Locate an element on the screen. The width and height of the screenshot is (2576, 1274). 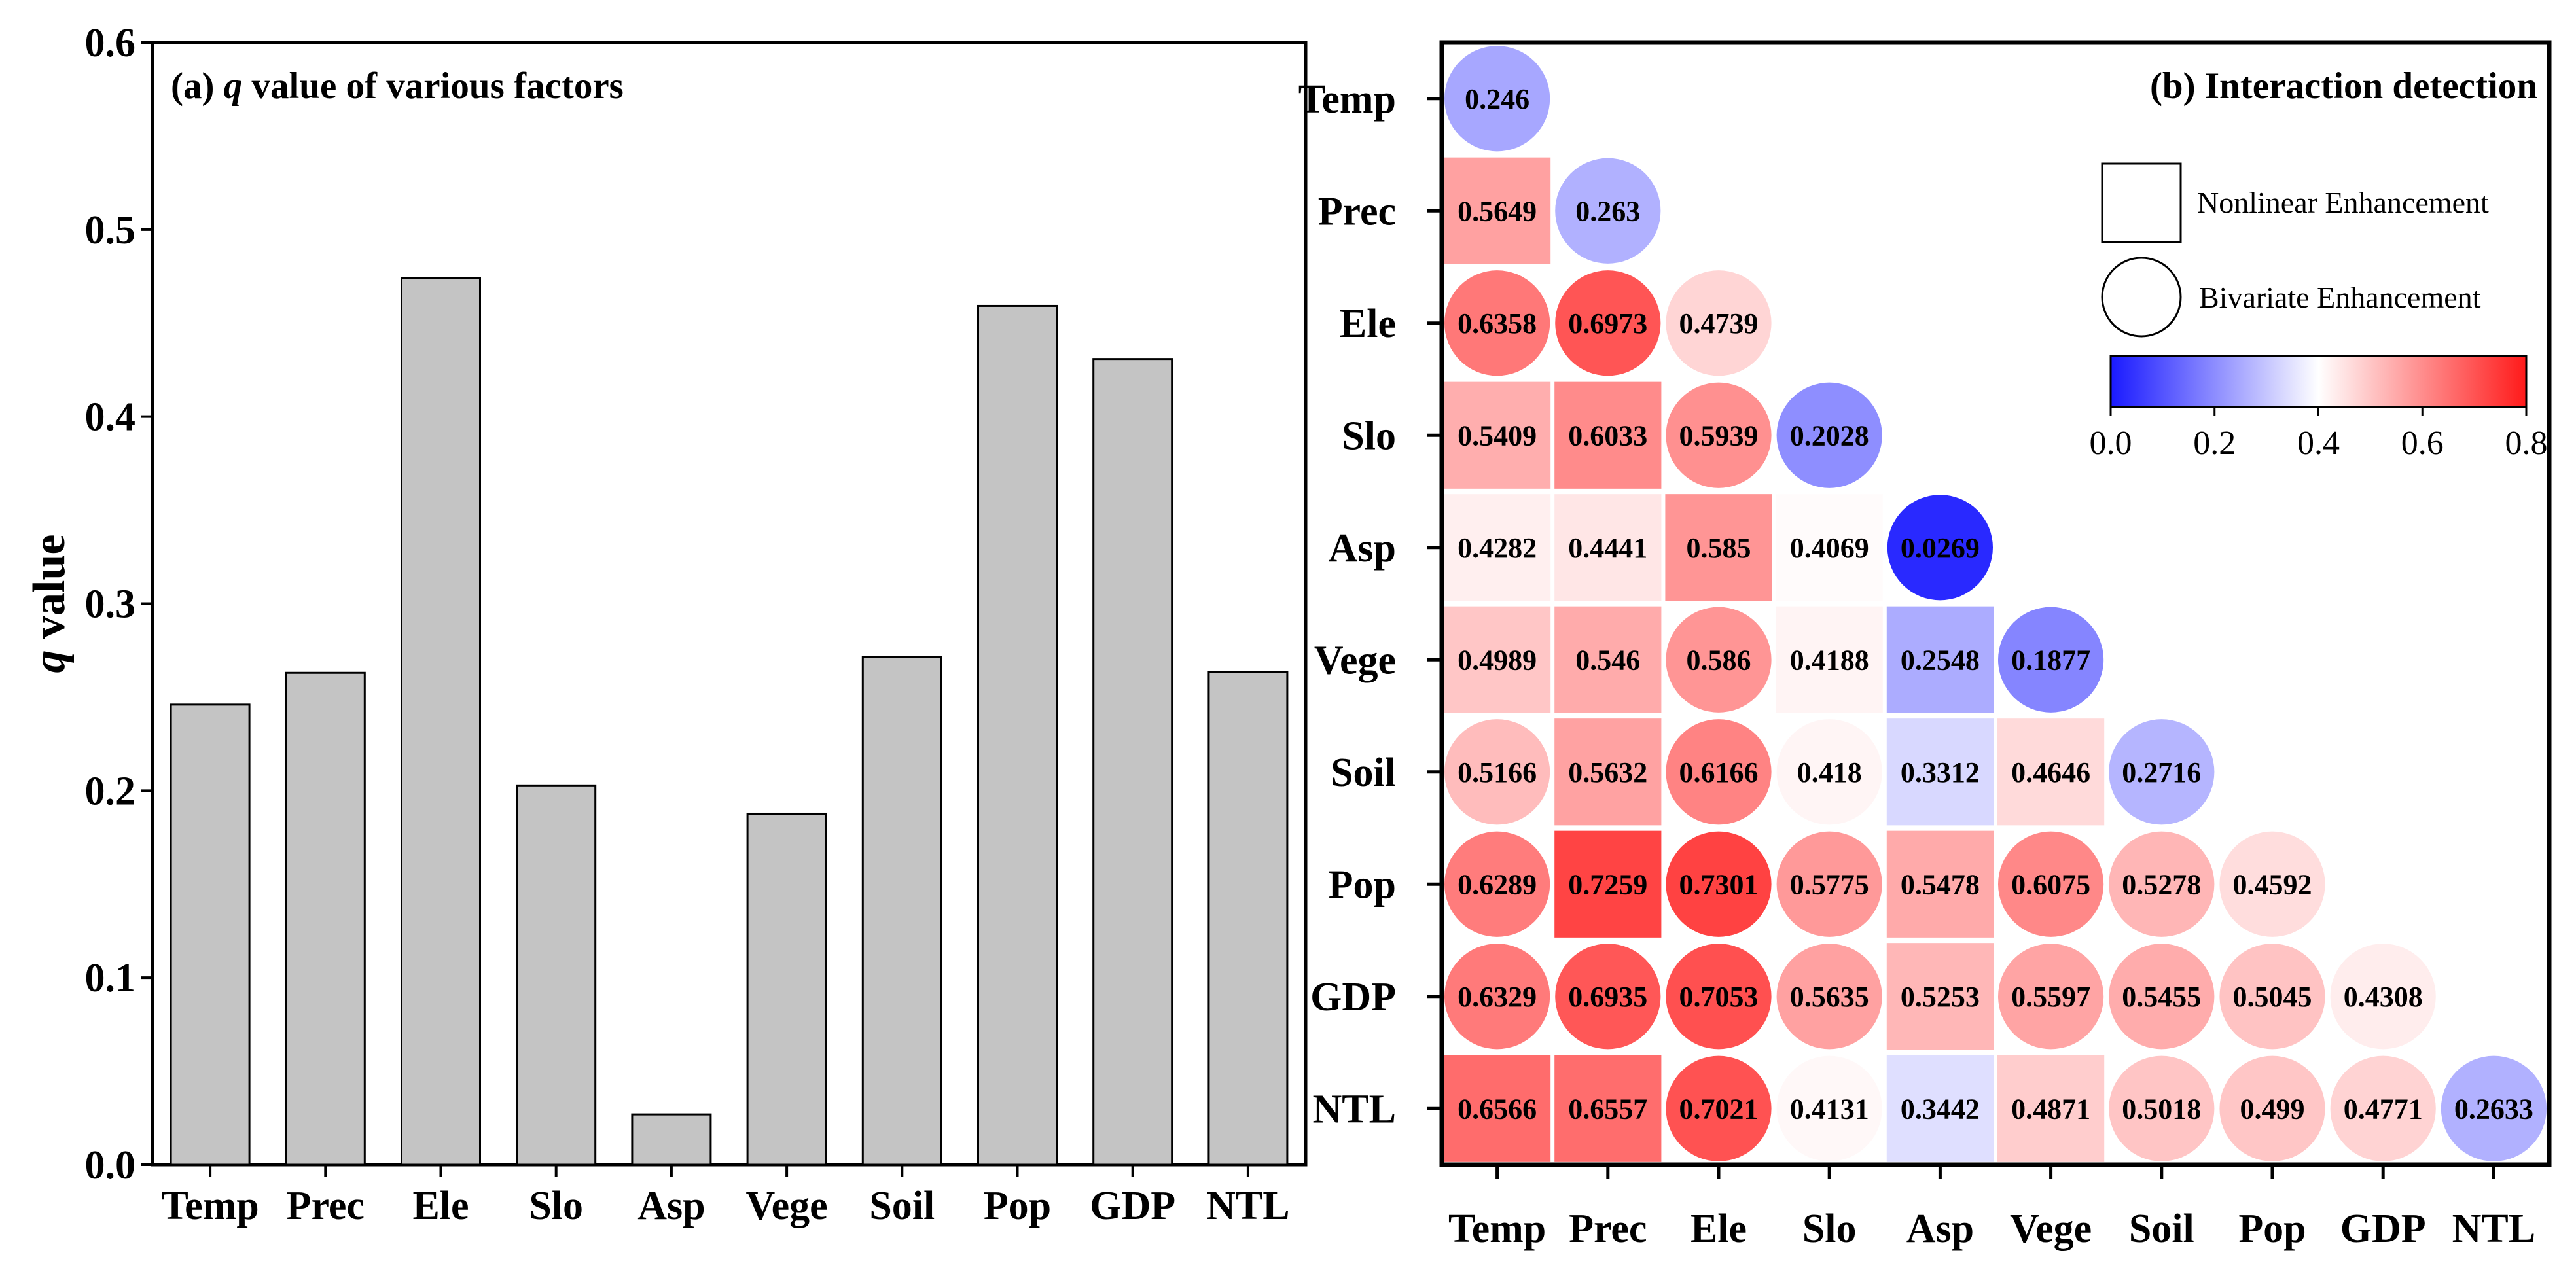
colorbar: 0.0 0.2 0.4 0.6 0.8 is located at coordinates (2319, 408).